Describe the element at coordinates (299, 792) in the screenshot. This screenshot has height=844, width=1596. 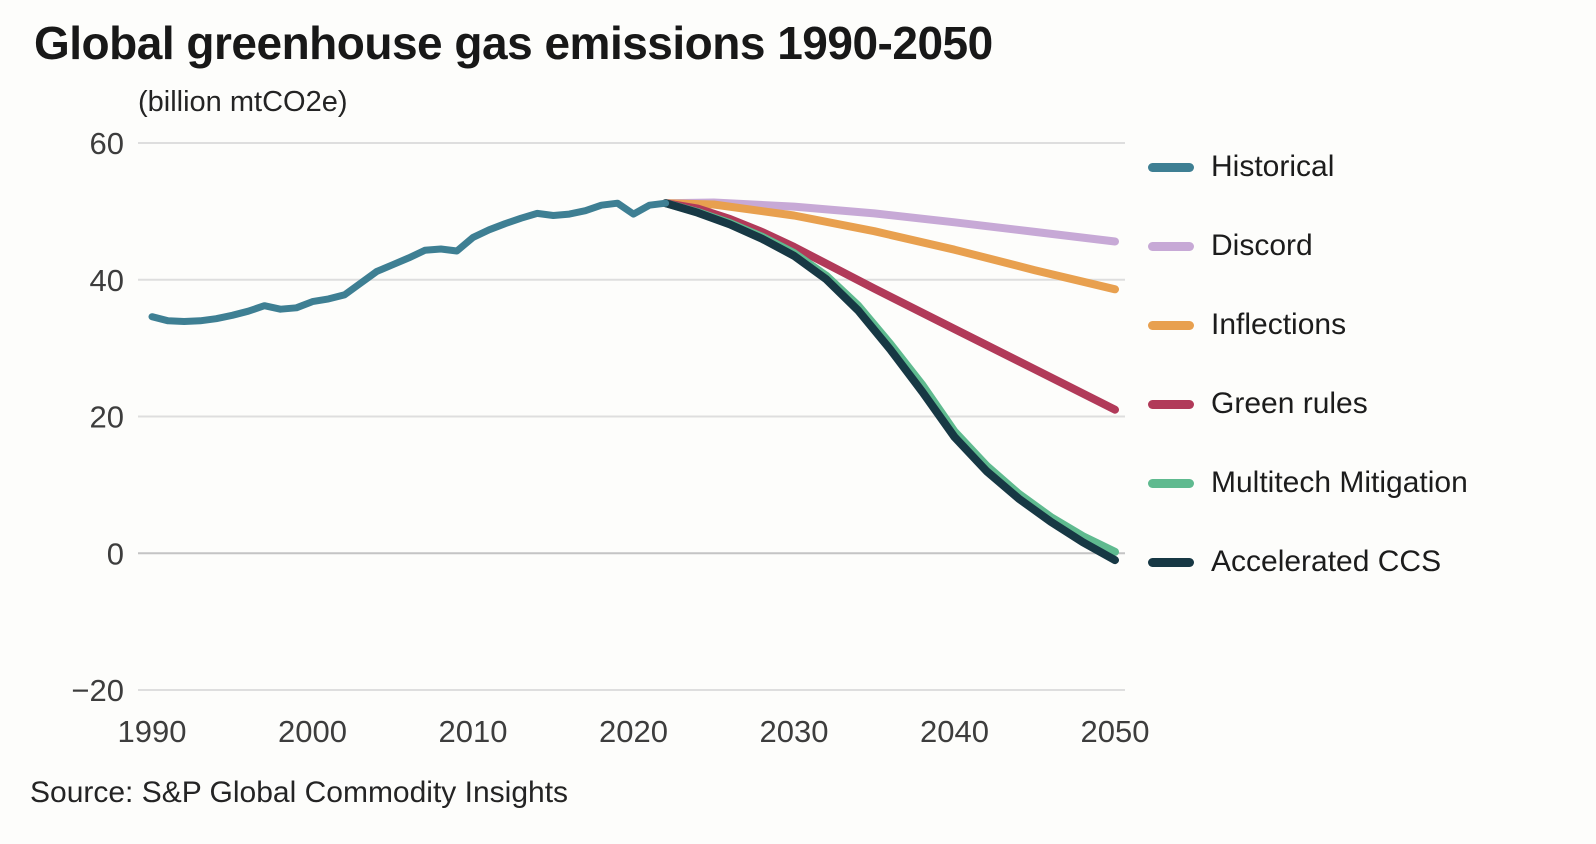
I see `source-attribution: Source: S&P Global Commodity Insights` at that location.